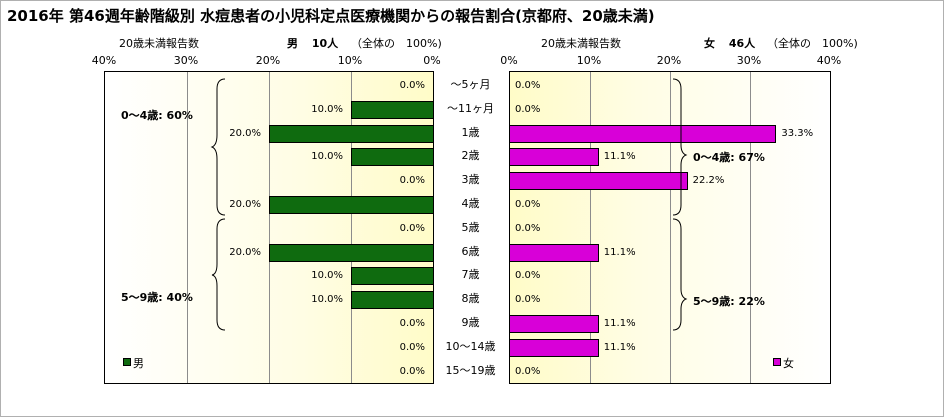 The image size is (944, 417). I want to click on category-label: 1歳, so click(470, 132).